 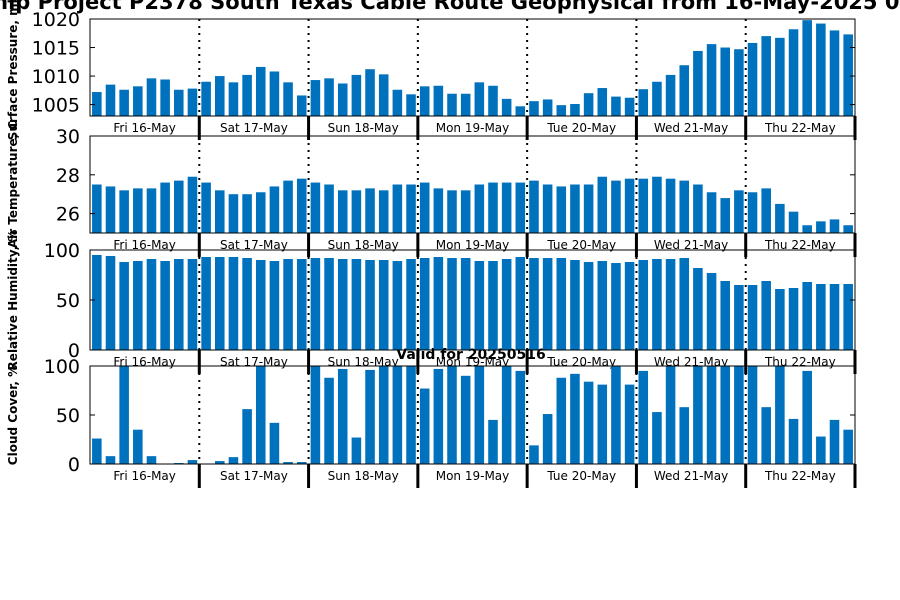 I want to click on day-label: Sun 18-May, so click(x=363, y=476).